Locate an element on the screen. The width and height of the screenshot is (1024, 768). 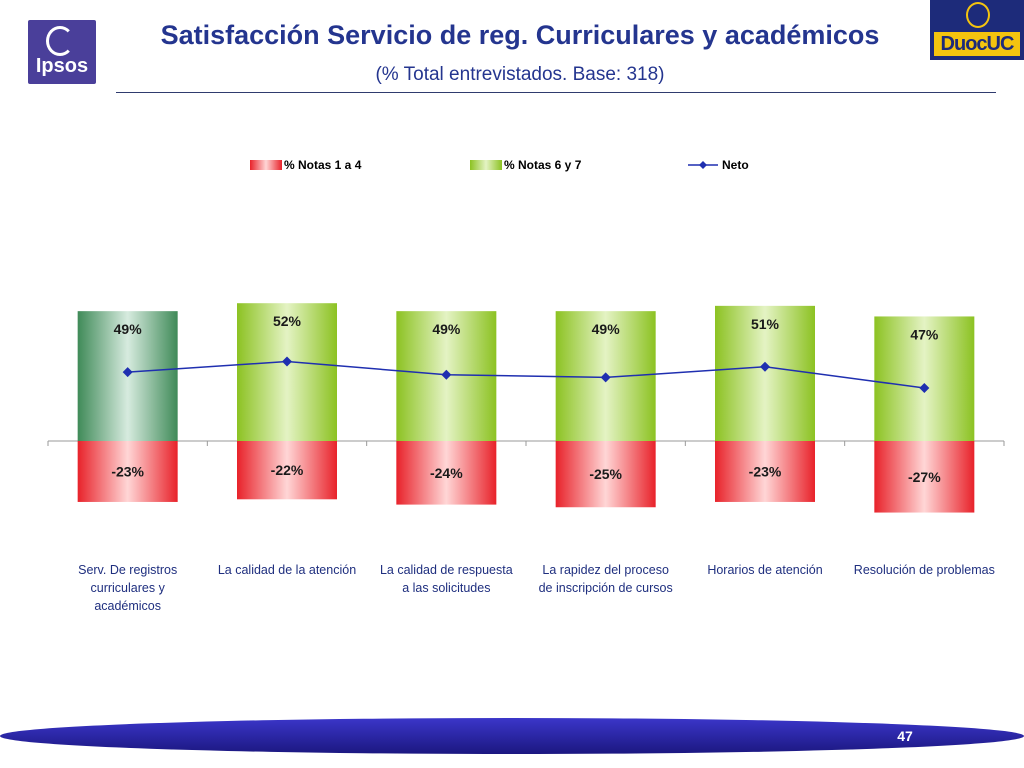
label-negative-3: -25% is located at coordinates (605, 474).